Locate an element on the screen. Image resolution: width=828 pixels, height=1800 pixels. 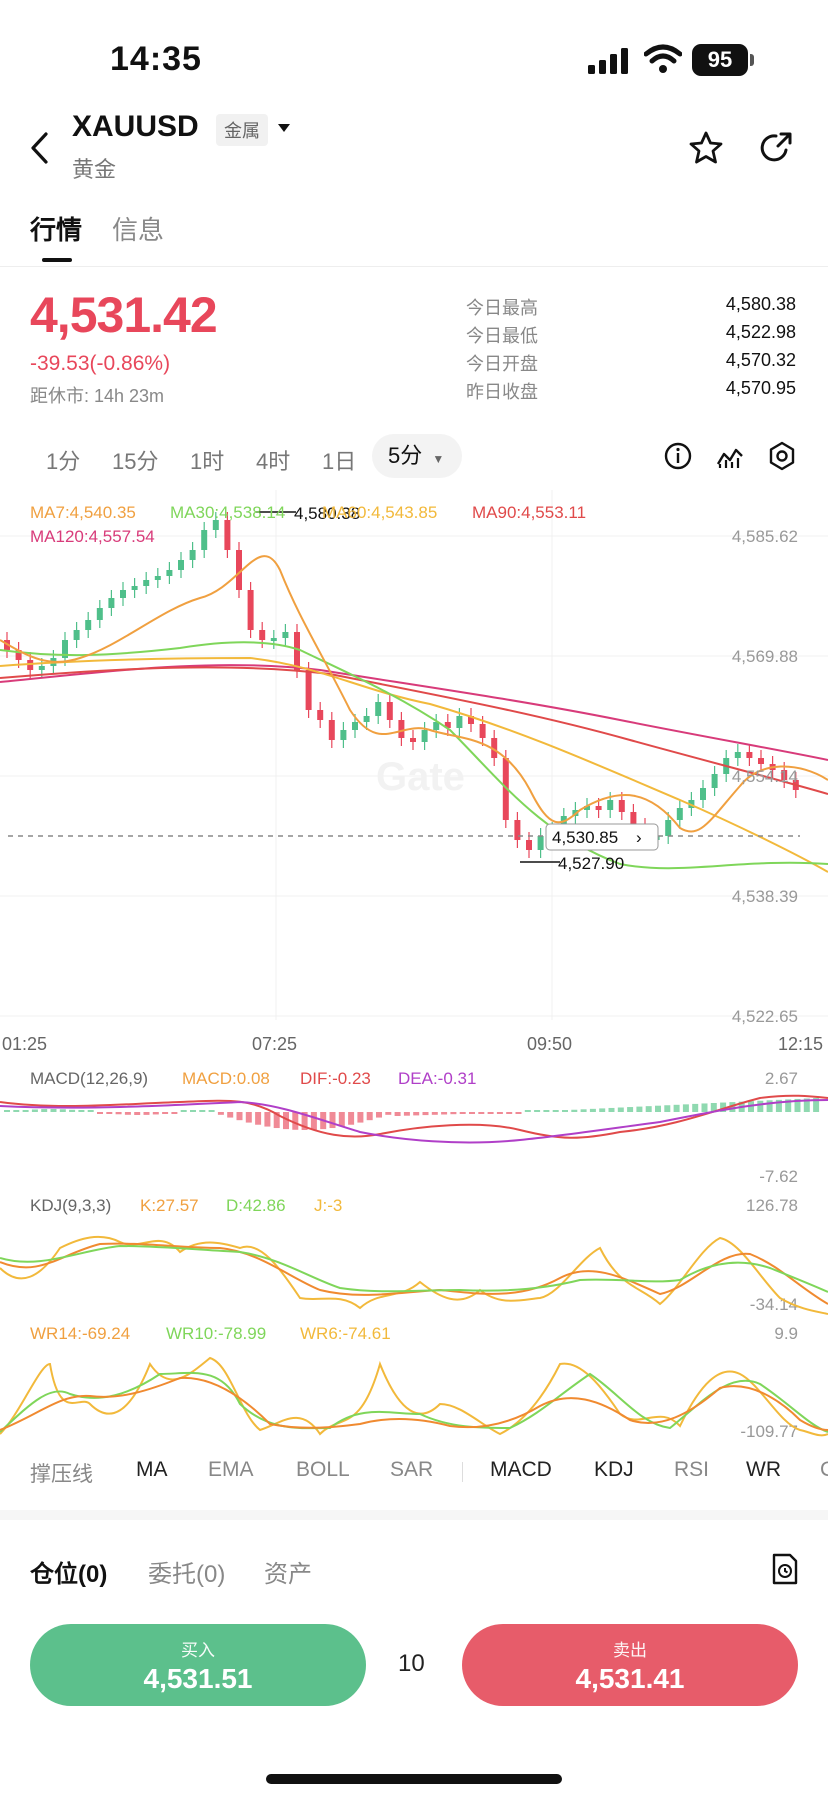
ma120-line is located at coordinates (414, 712).